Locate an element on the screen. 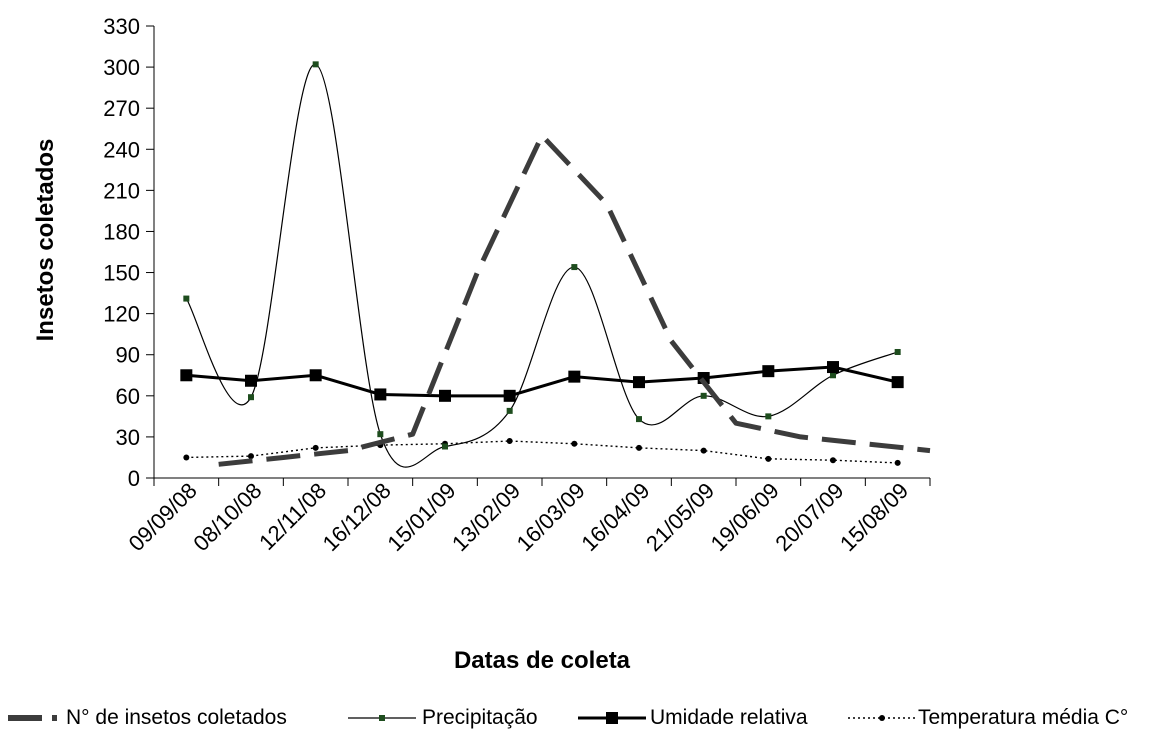 This screenshot has height=731, width=1153. legend-item-temperatura: Temperatura média C° is located at coordinates (988, 717).